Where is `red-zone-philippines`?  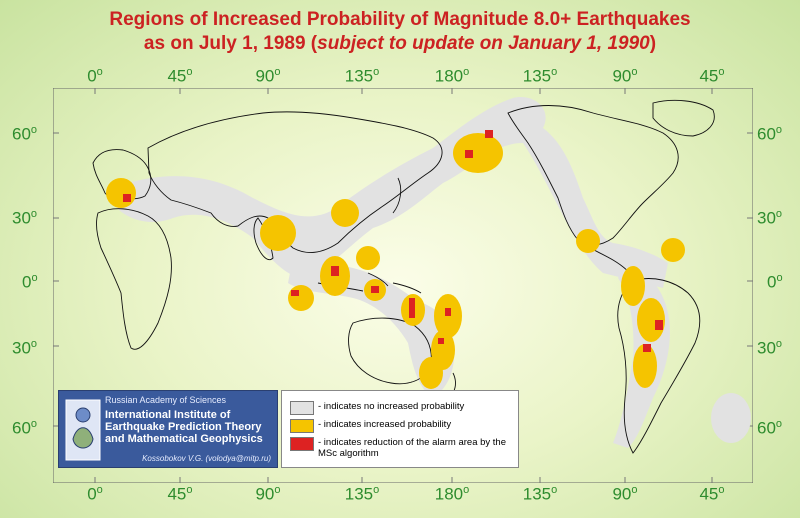
red-zone-philippines is located at coordinates (335, 271).